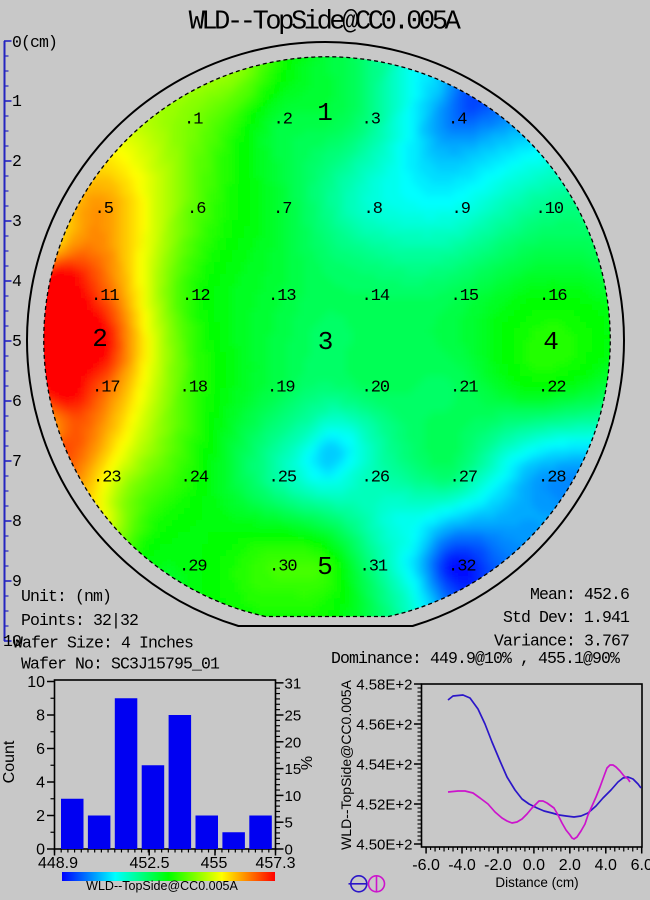  Describe the element at coordinates (283, 120) in the screenshot. I see `svg-text: .2` at that location.